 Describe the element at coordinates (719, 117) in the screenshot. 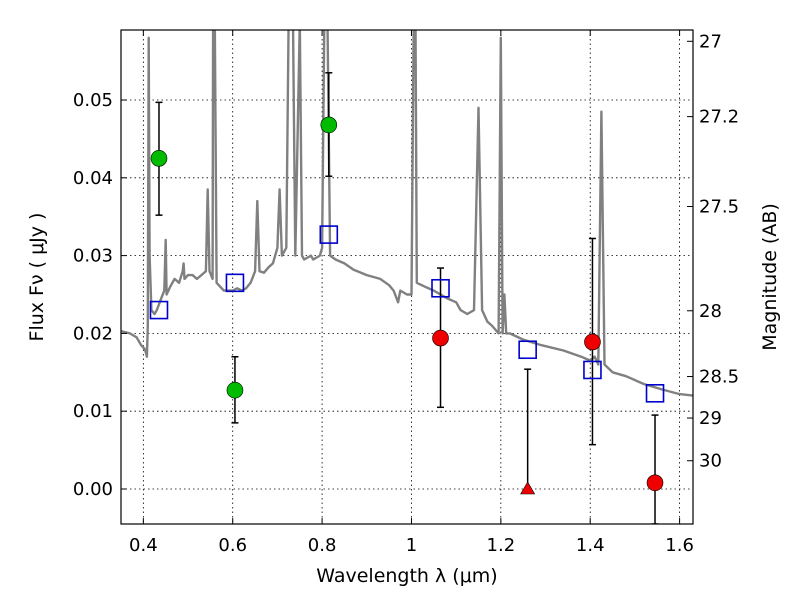

I see `magnitude-tick-label: 27.2` at that location.